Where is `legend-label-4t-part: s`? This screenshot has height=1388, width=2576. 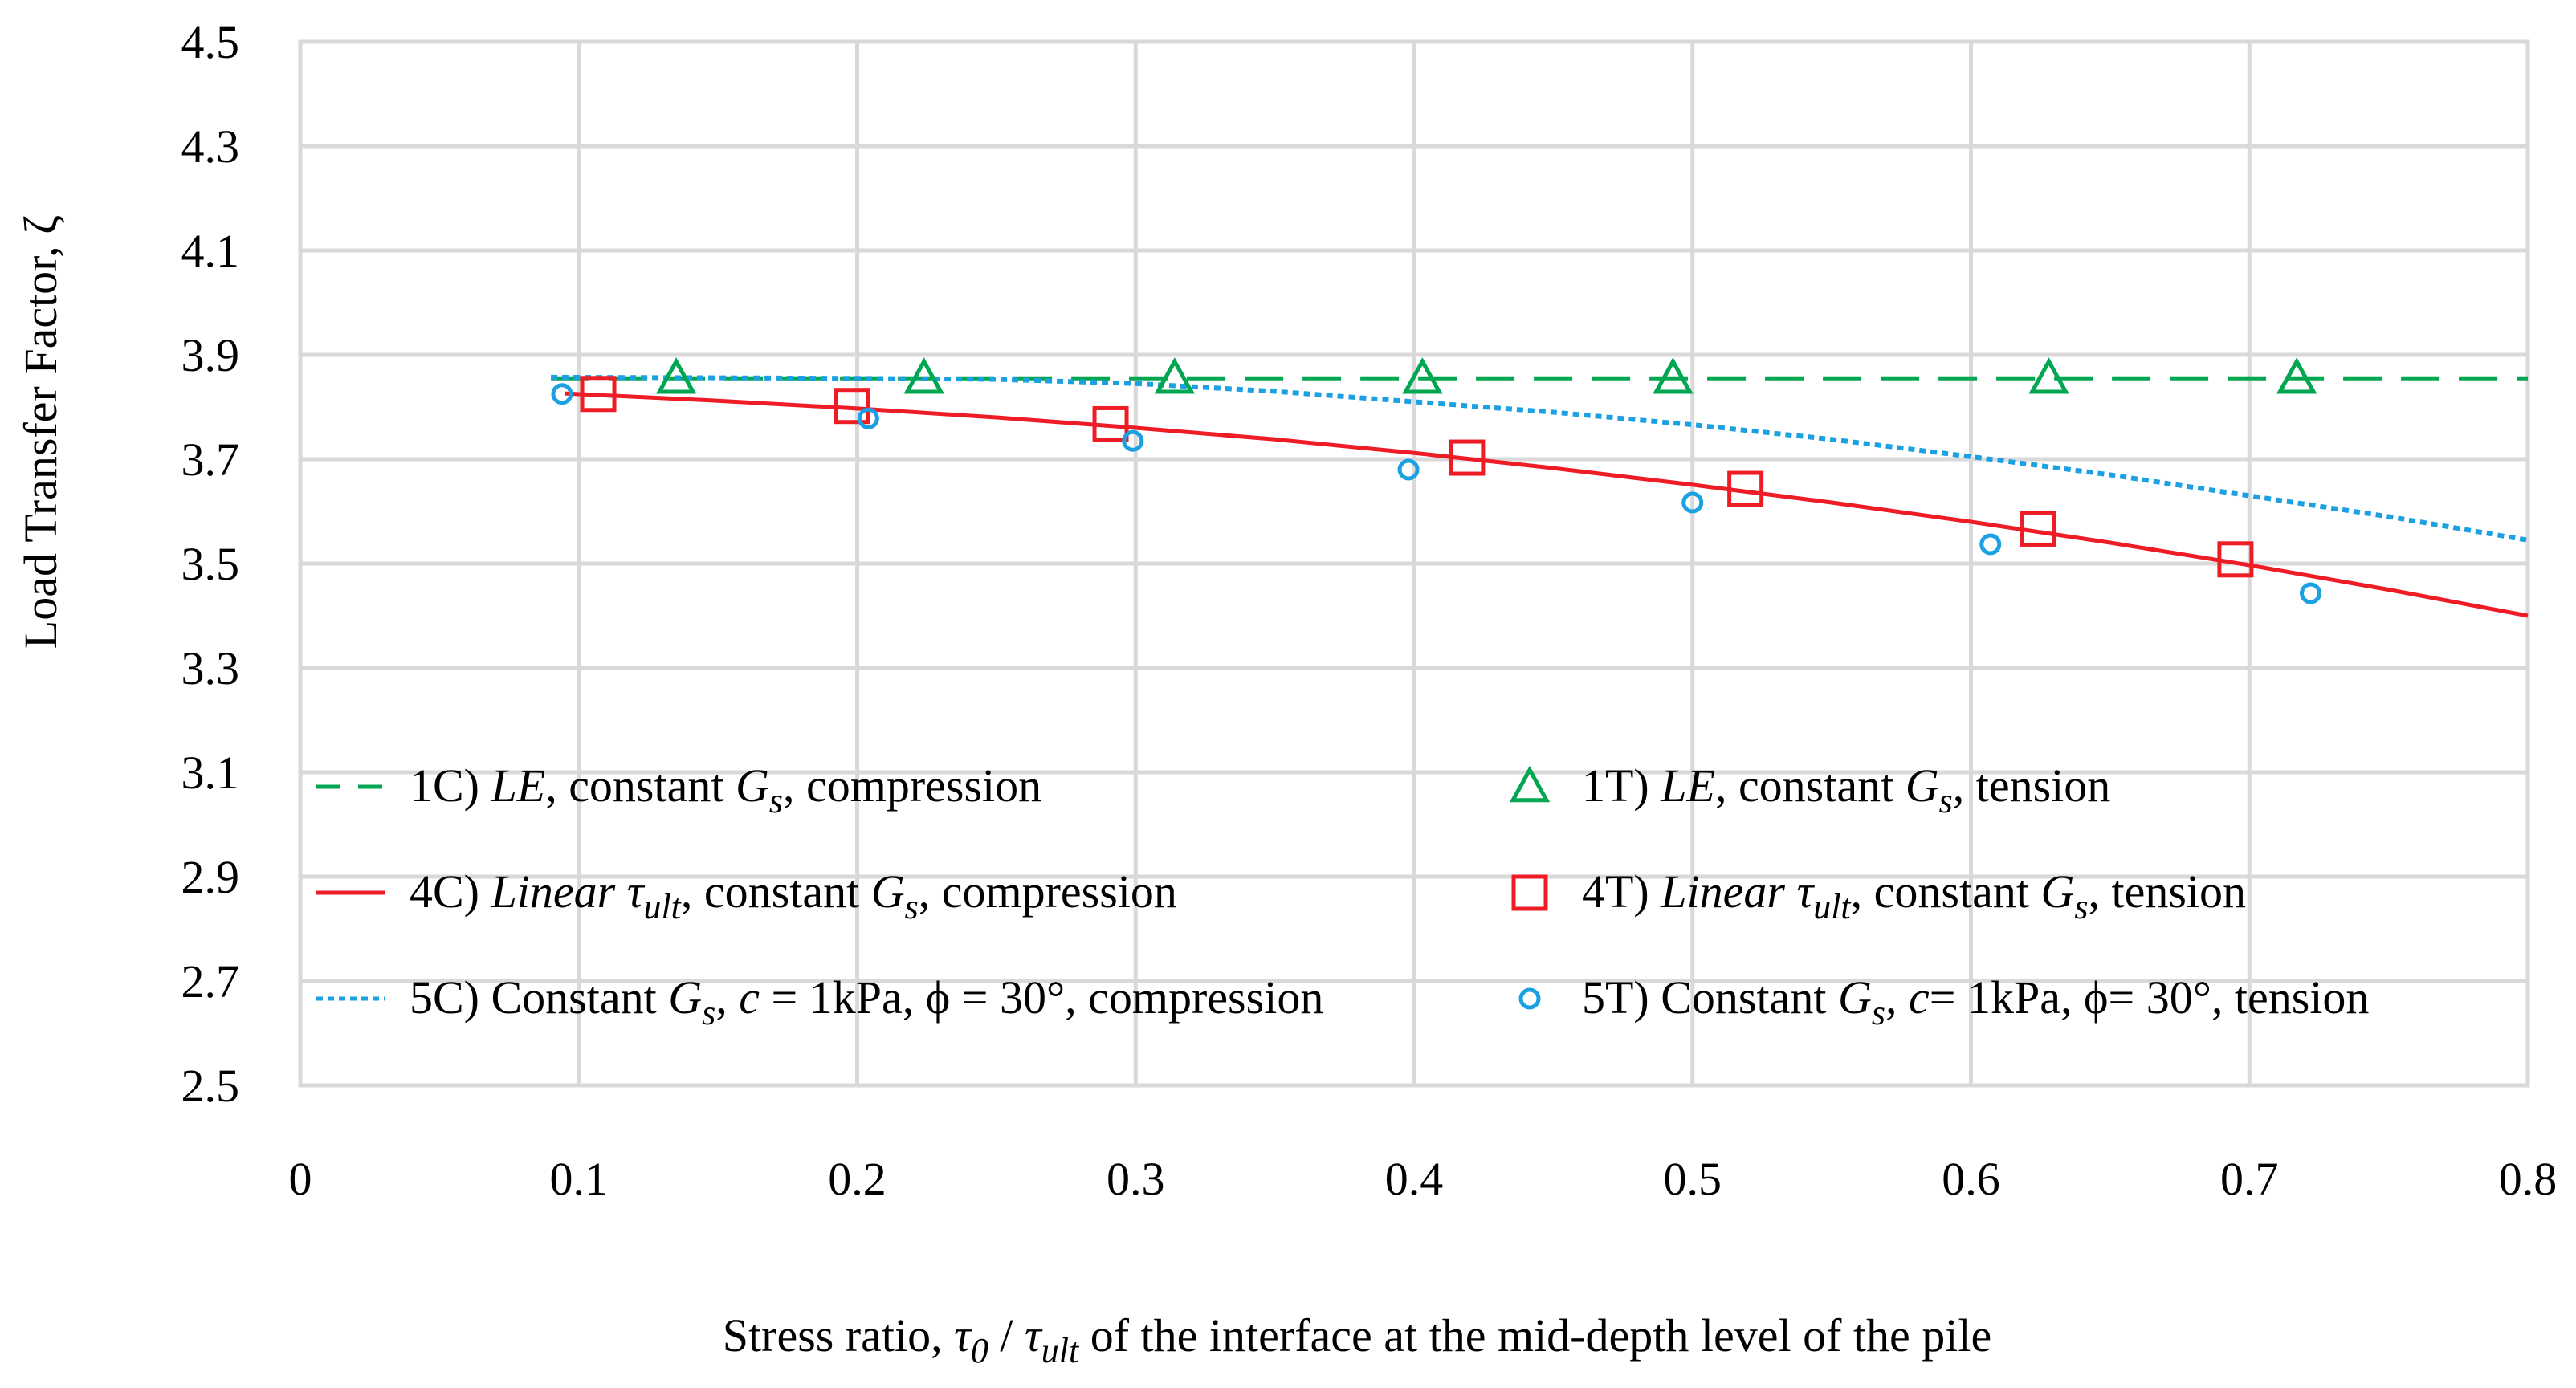 legend-label-4t-part: s is located at coordinates (2081, 906).